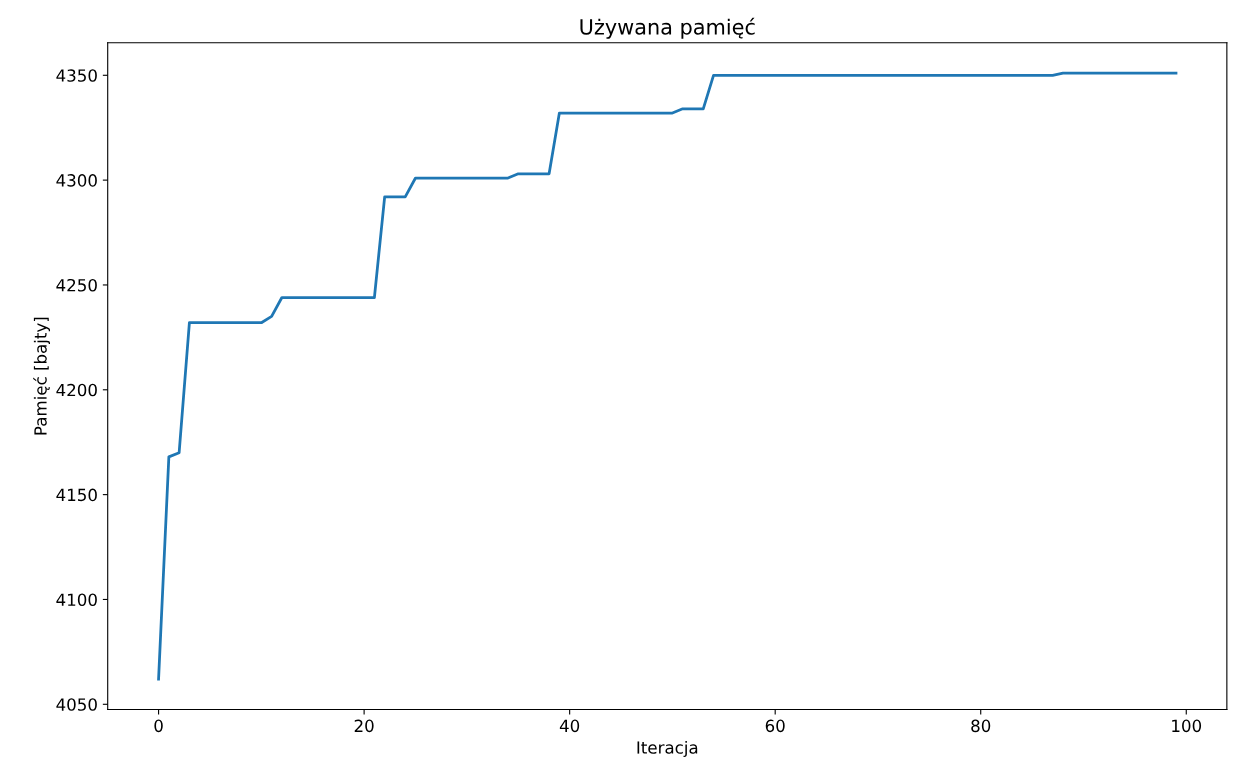 The height and width of the screenshot is (778, 1238). I want to click on x-tick-label: 100, so click(1187, 726).